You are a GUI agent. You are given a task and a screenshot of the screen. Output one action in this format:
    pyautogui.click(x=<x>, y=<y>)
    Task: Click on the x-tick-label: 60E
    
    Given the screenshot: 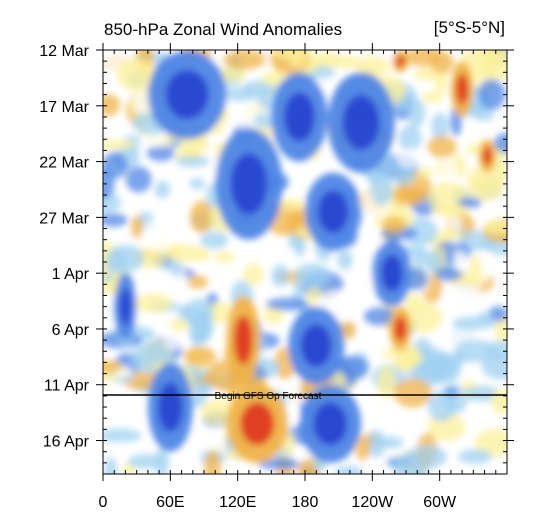 What is the action you would take?
    pyautogui.click(x=170, y=502)
    